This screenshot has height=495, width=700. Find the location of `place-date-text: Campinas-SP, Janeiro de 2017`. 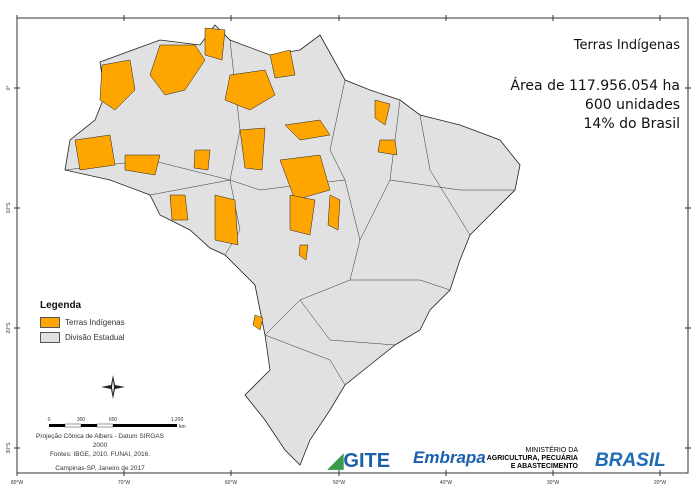

place-date-text: Campinas-SP, Janeiro de 2017 is located at coordinates (100, 468).